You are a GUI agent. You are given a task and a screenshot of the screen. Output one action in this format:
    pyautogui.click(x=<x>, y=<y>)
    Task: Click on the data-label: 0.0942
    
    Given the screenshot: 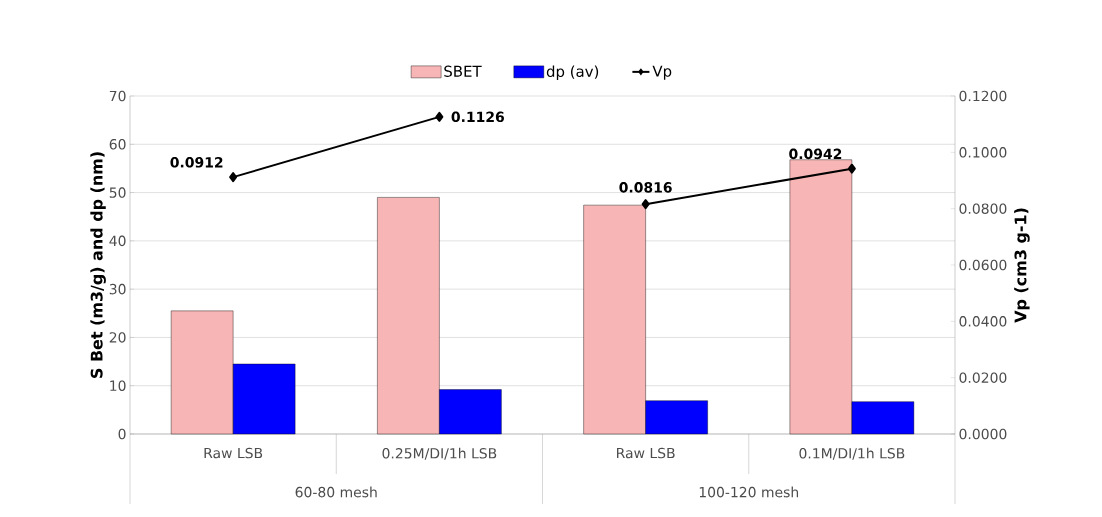 What is the action you would take?
    pyautogui.click(x=815, y=154)
    